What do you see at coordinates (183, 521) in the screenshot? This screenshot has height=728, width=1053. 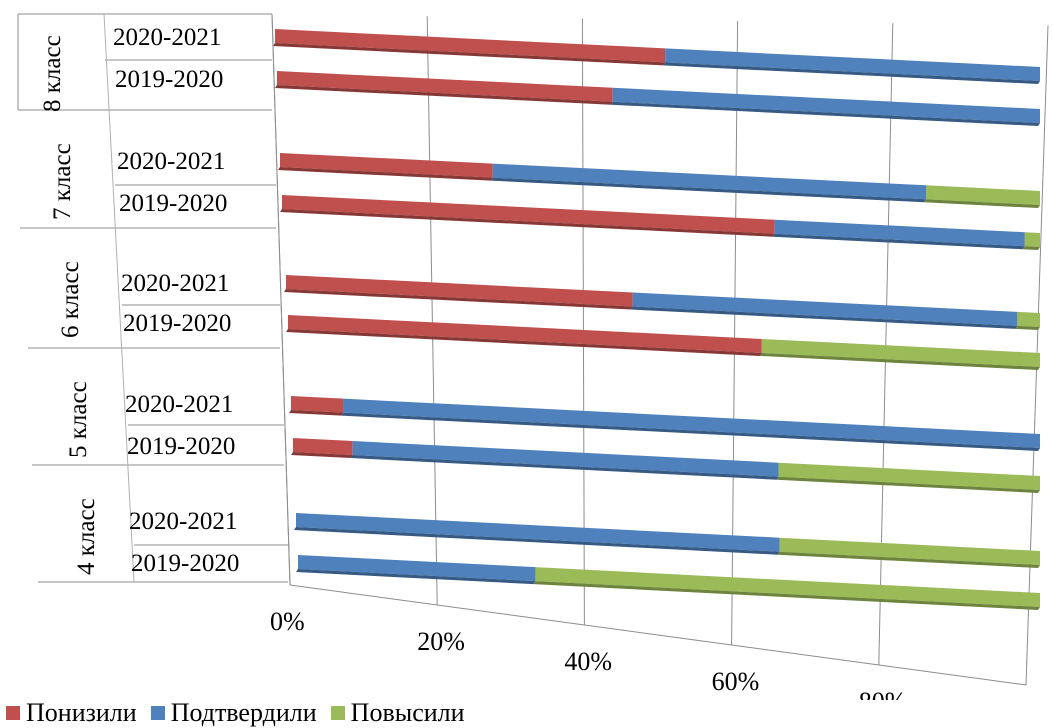 I see `row-label-8: 2020-2021` at bounding box center [183, 521].